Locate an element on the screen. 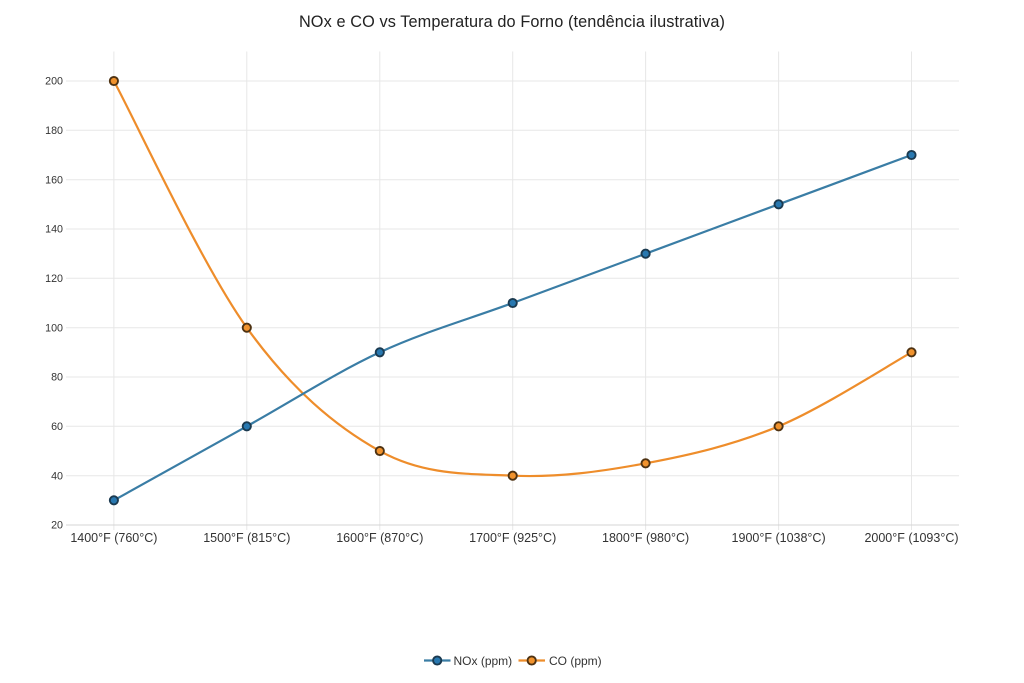 The image size is (1024, 683). svg-text: 120 is located at coordinates (54, 279).